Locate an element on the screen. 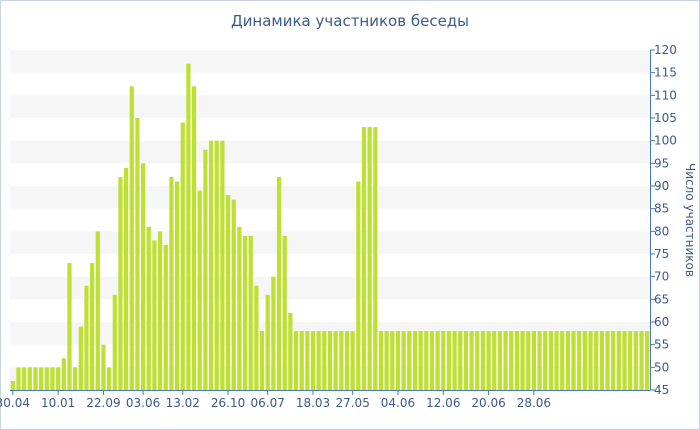 The width and height of the screenshot is (700, 430). y-tick-labels: 45 50 55 60 65 70 75 80 85 90 95 100 105 110 115 120 is located at coordinates (665, 220).